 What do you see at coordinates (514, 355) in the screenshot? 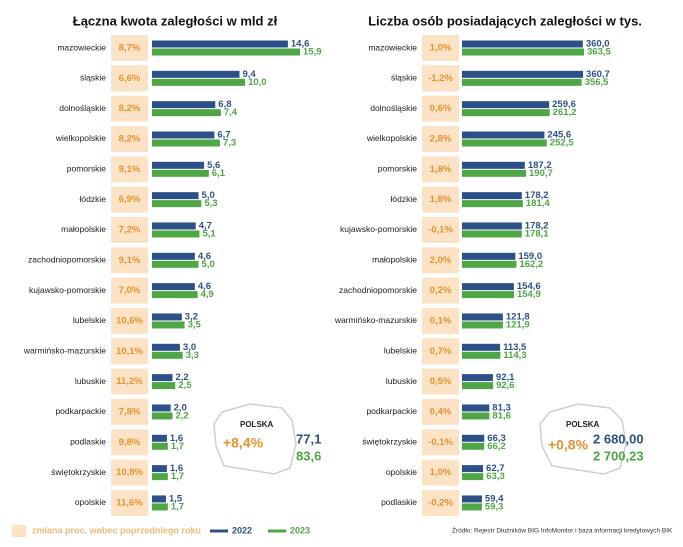
I see `value-label: 114,3` at bounding box center [514, 355].